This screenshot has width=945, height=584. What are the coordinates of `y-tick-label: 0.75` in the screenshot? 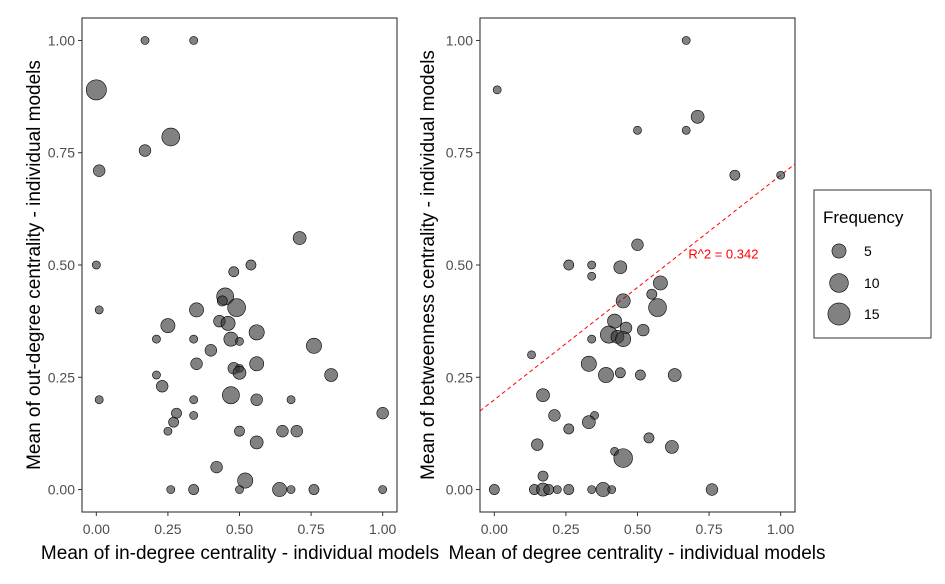 It's located at (459, 153).